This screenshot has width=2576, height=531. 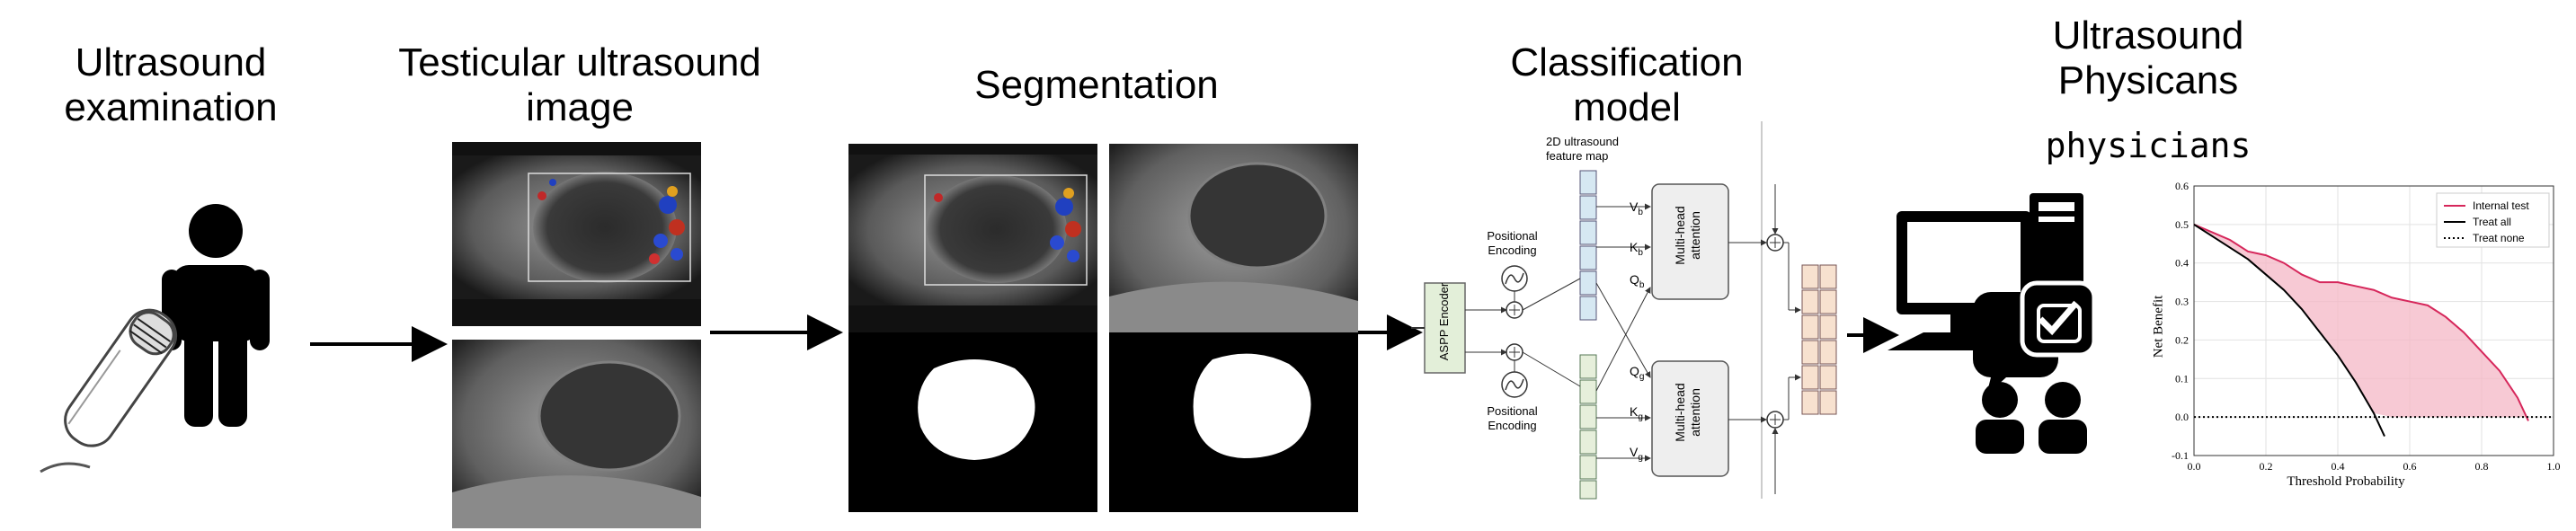 What do you see at coordinates (1624, 310) in the screenshot?
I see `classification-architecture` at bounding box center [1624, 310].